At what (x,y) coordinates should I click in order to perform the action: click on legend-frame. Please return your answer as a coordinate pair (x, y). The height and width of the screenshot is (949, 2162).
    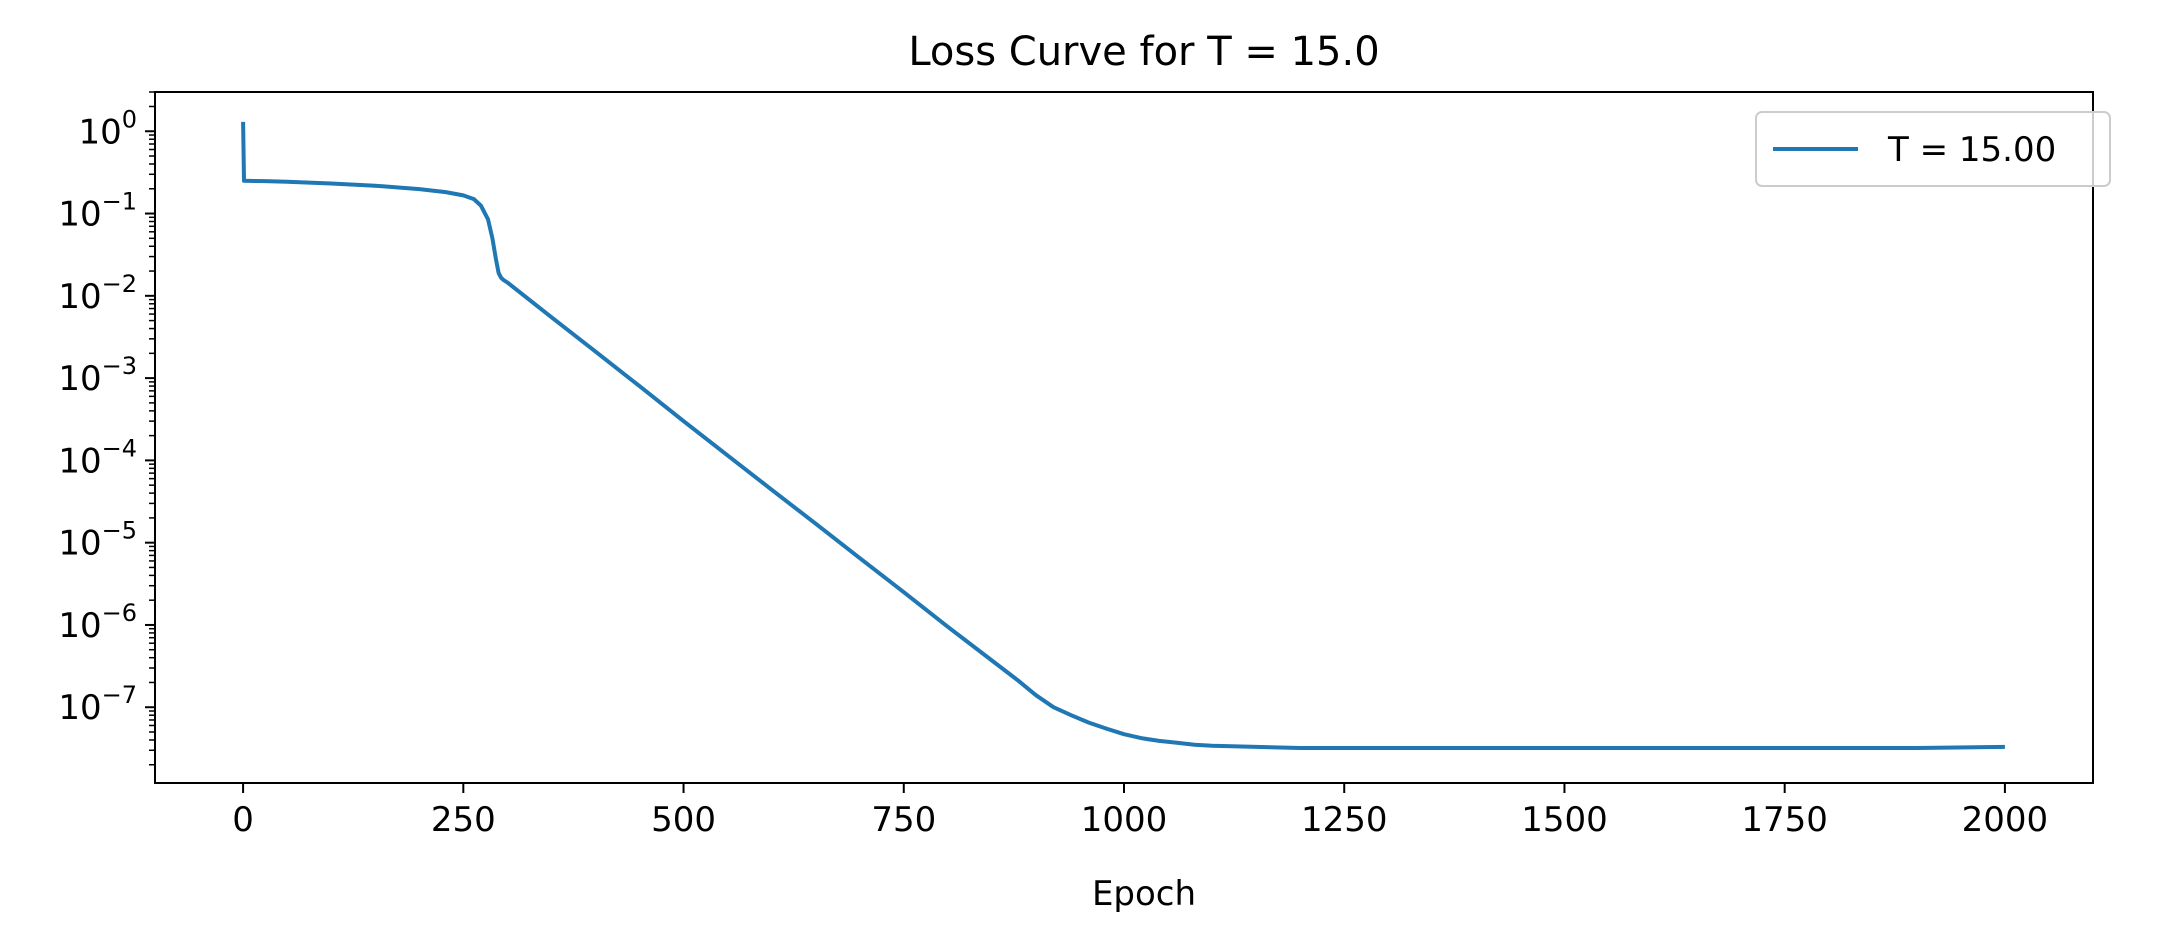
    Looking at the image, I should click on (1933, 149).